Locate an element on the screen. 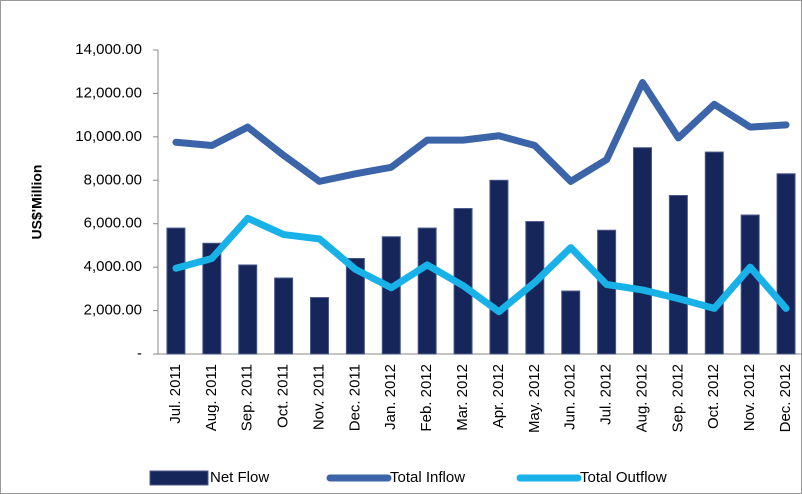  y-tick-label: 10,000.00 is located at coordinates (108, 136).